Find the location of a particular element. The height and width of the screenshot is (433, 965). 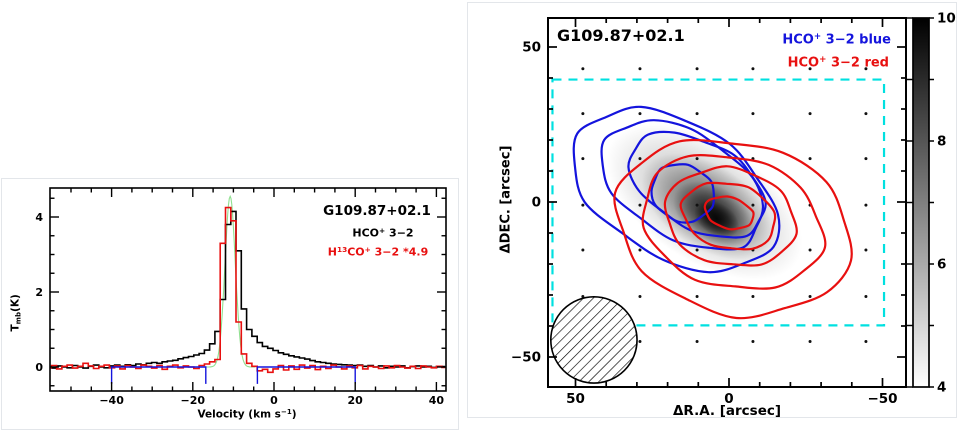

map-legend-blue-label: HCO+ 3−2 blue is located at coordinates (836, 40).